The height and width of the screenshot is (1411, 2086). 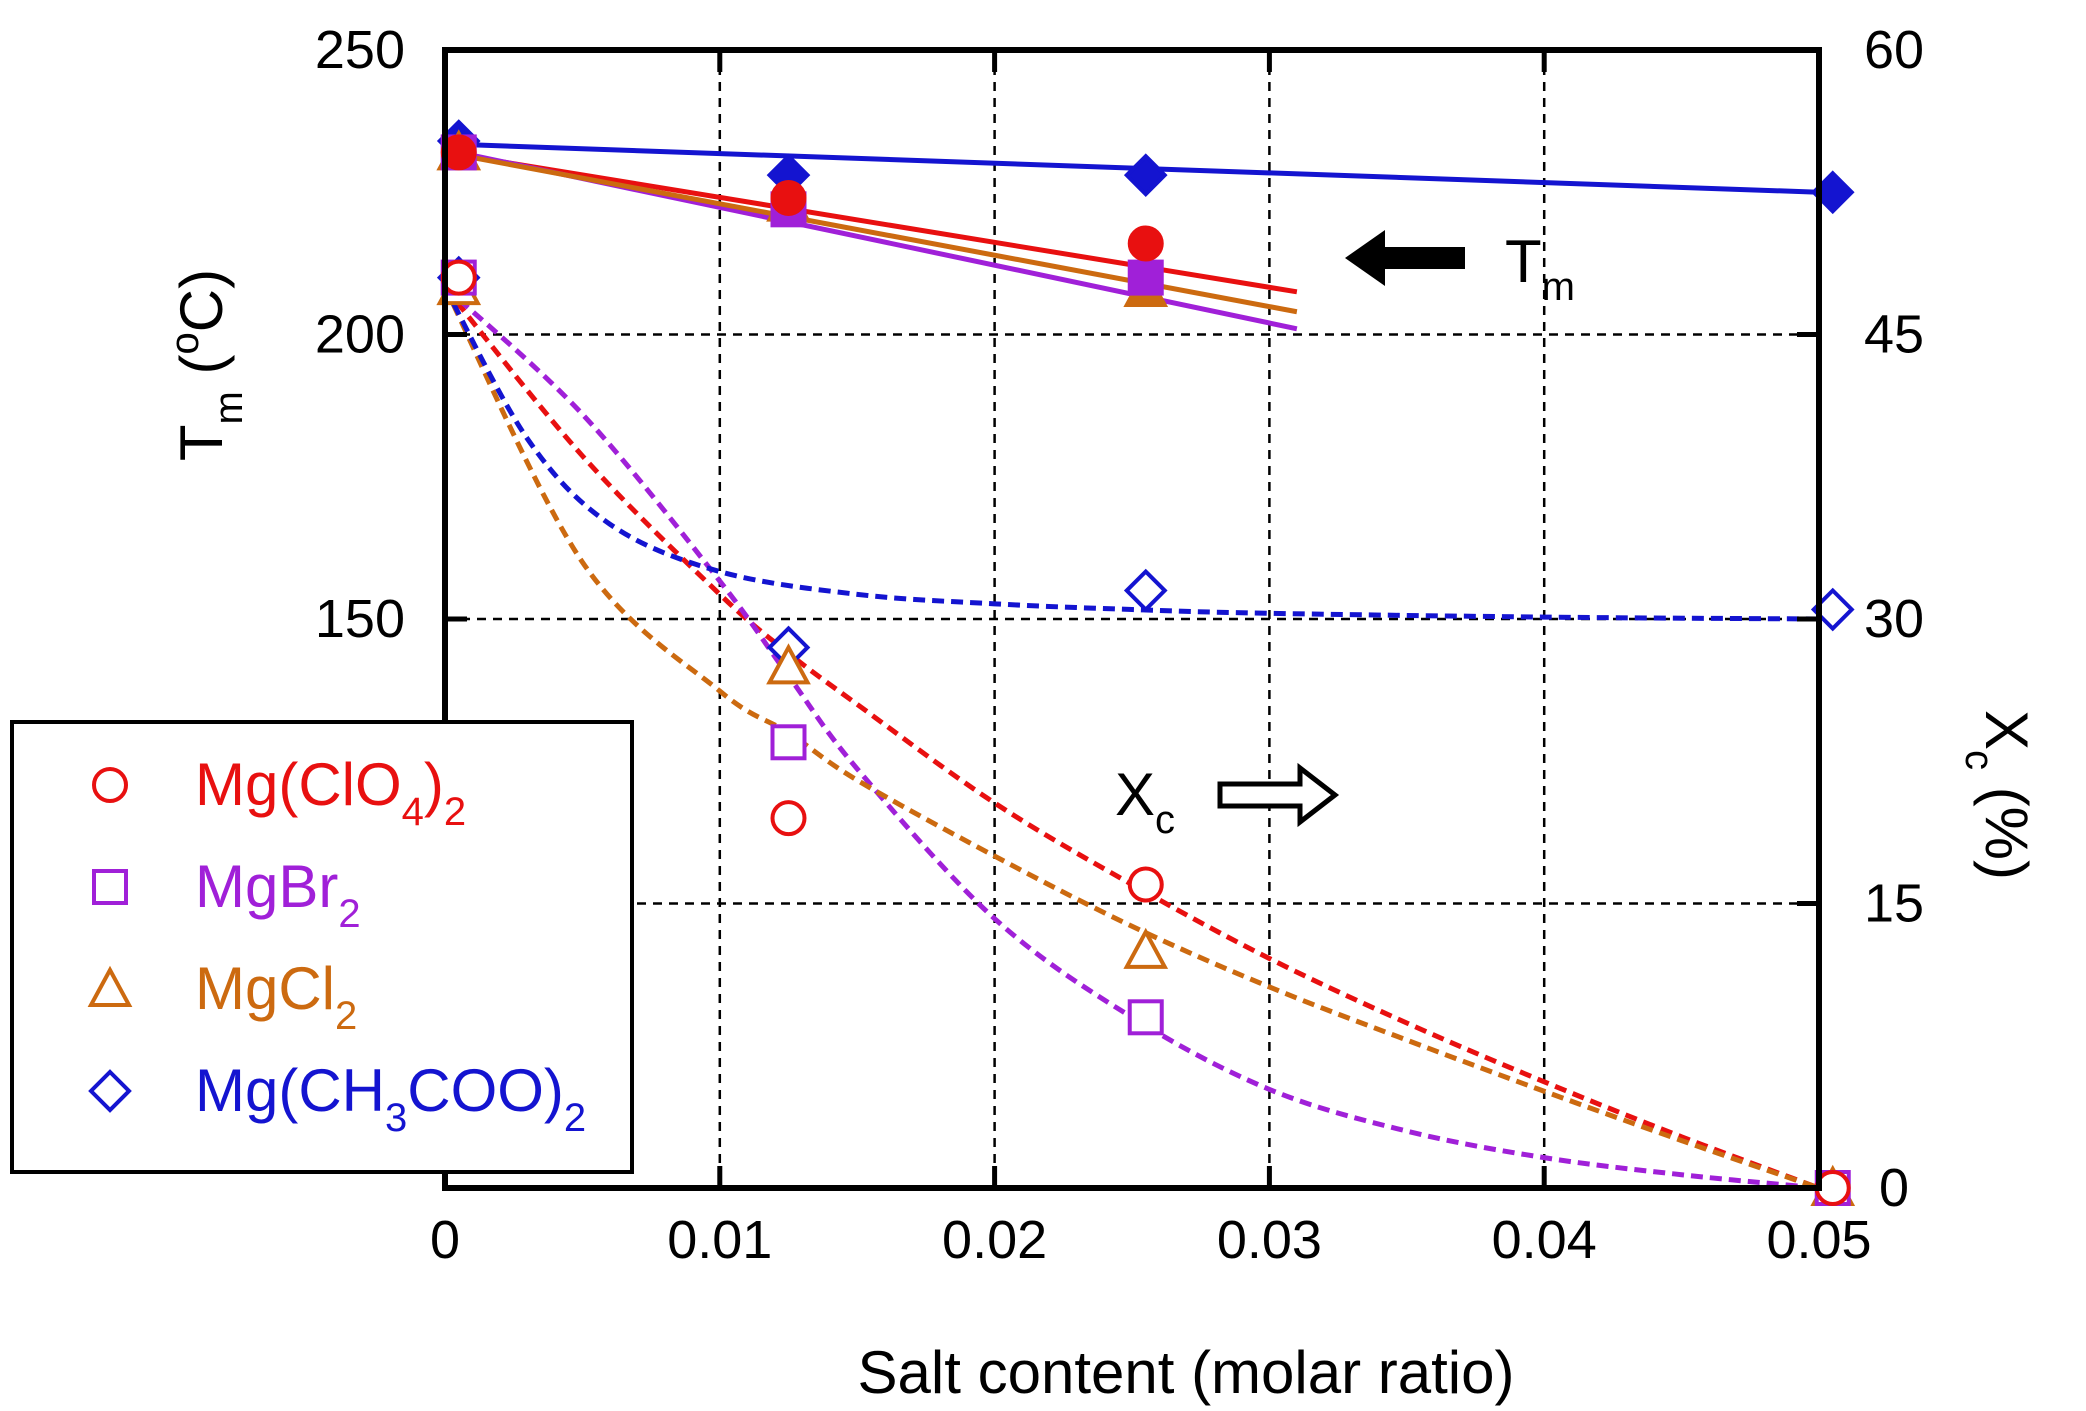 I want to click on right-y-tick-label: 15, so click(x=1894, y=904).